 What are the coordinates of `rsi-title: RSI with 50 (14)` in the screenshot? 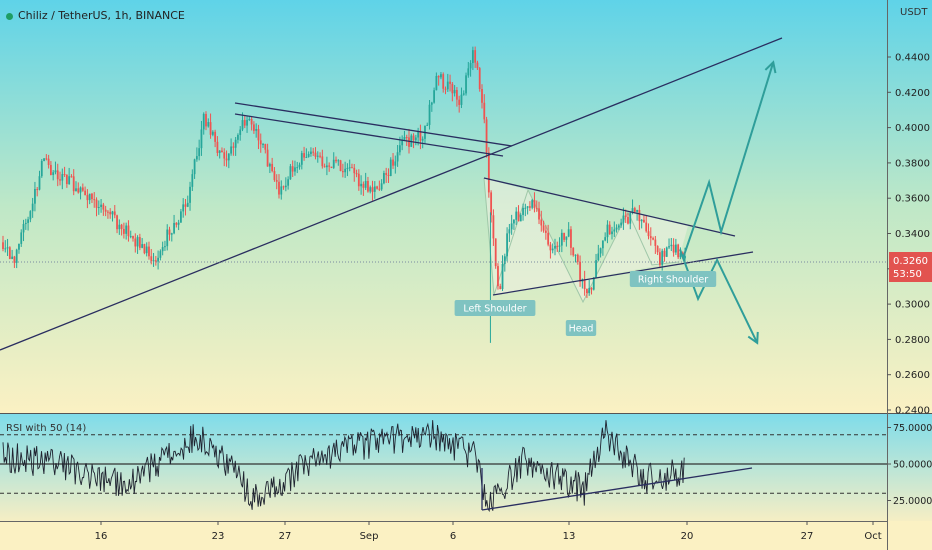 It's located at (46, 428).